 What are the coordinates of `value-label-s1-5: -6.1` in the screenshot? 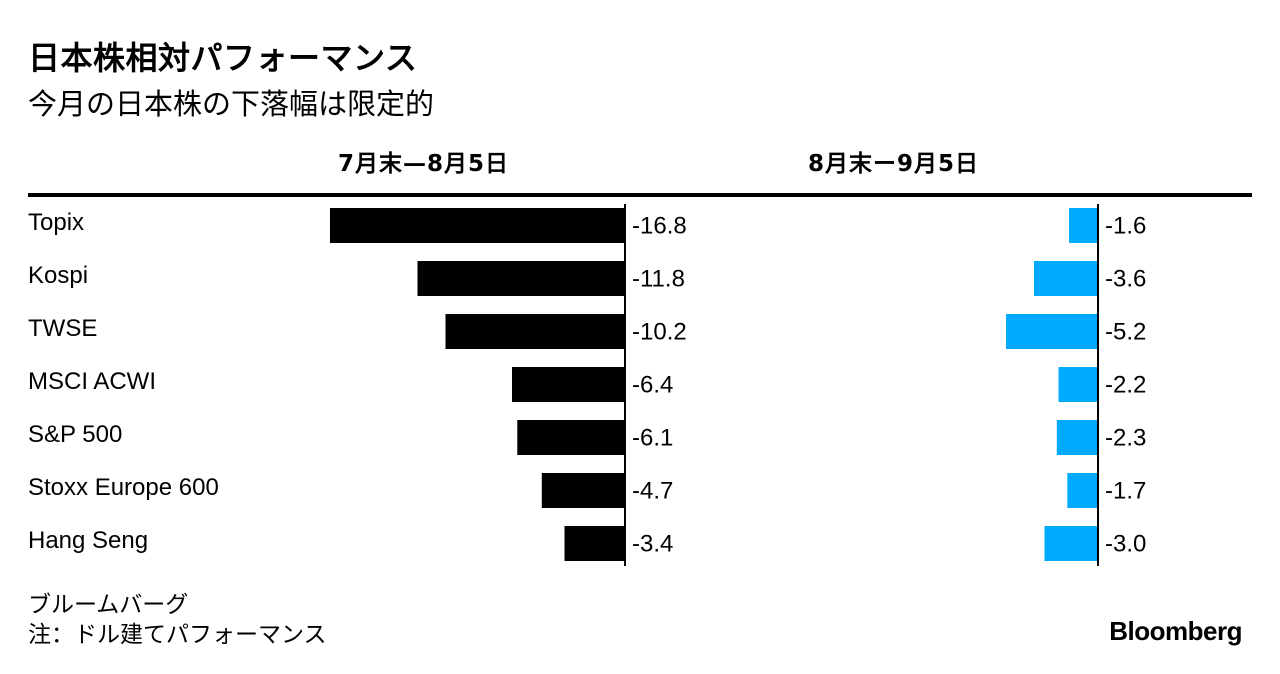 It's located at (652, 438).